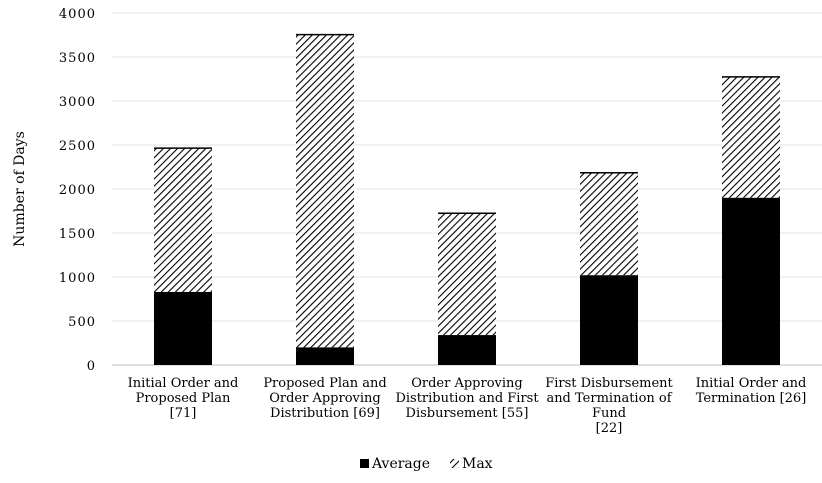  What do you see at coordinates (77, 58) in the screenshot?
I see `y-tick-label: 3500` at bounding box center [77, 58].